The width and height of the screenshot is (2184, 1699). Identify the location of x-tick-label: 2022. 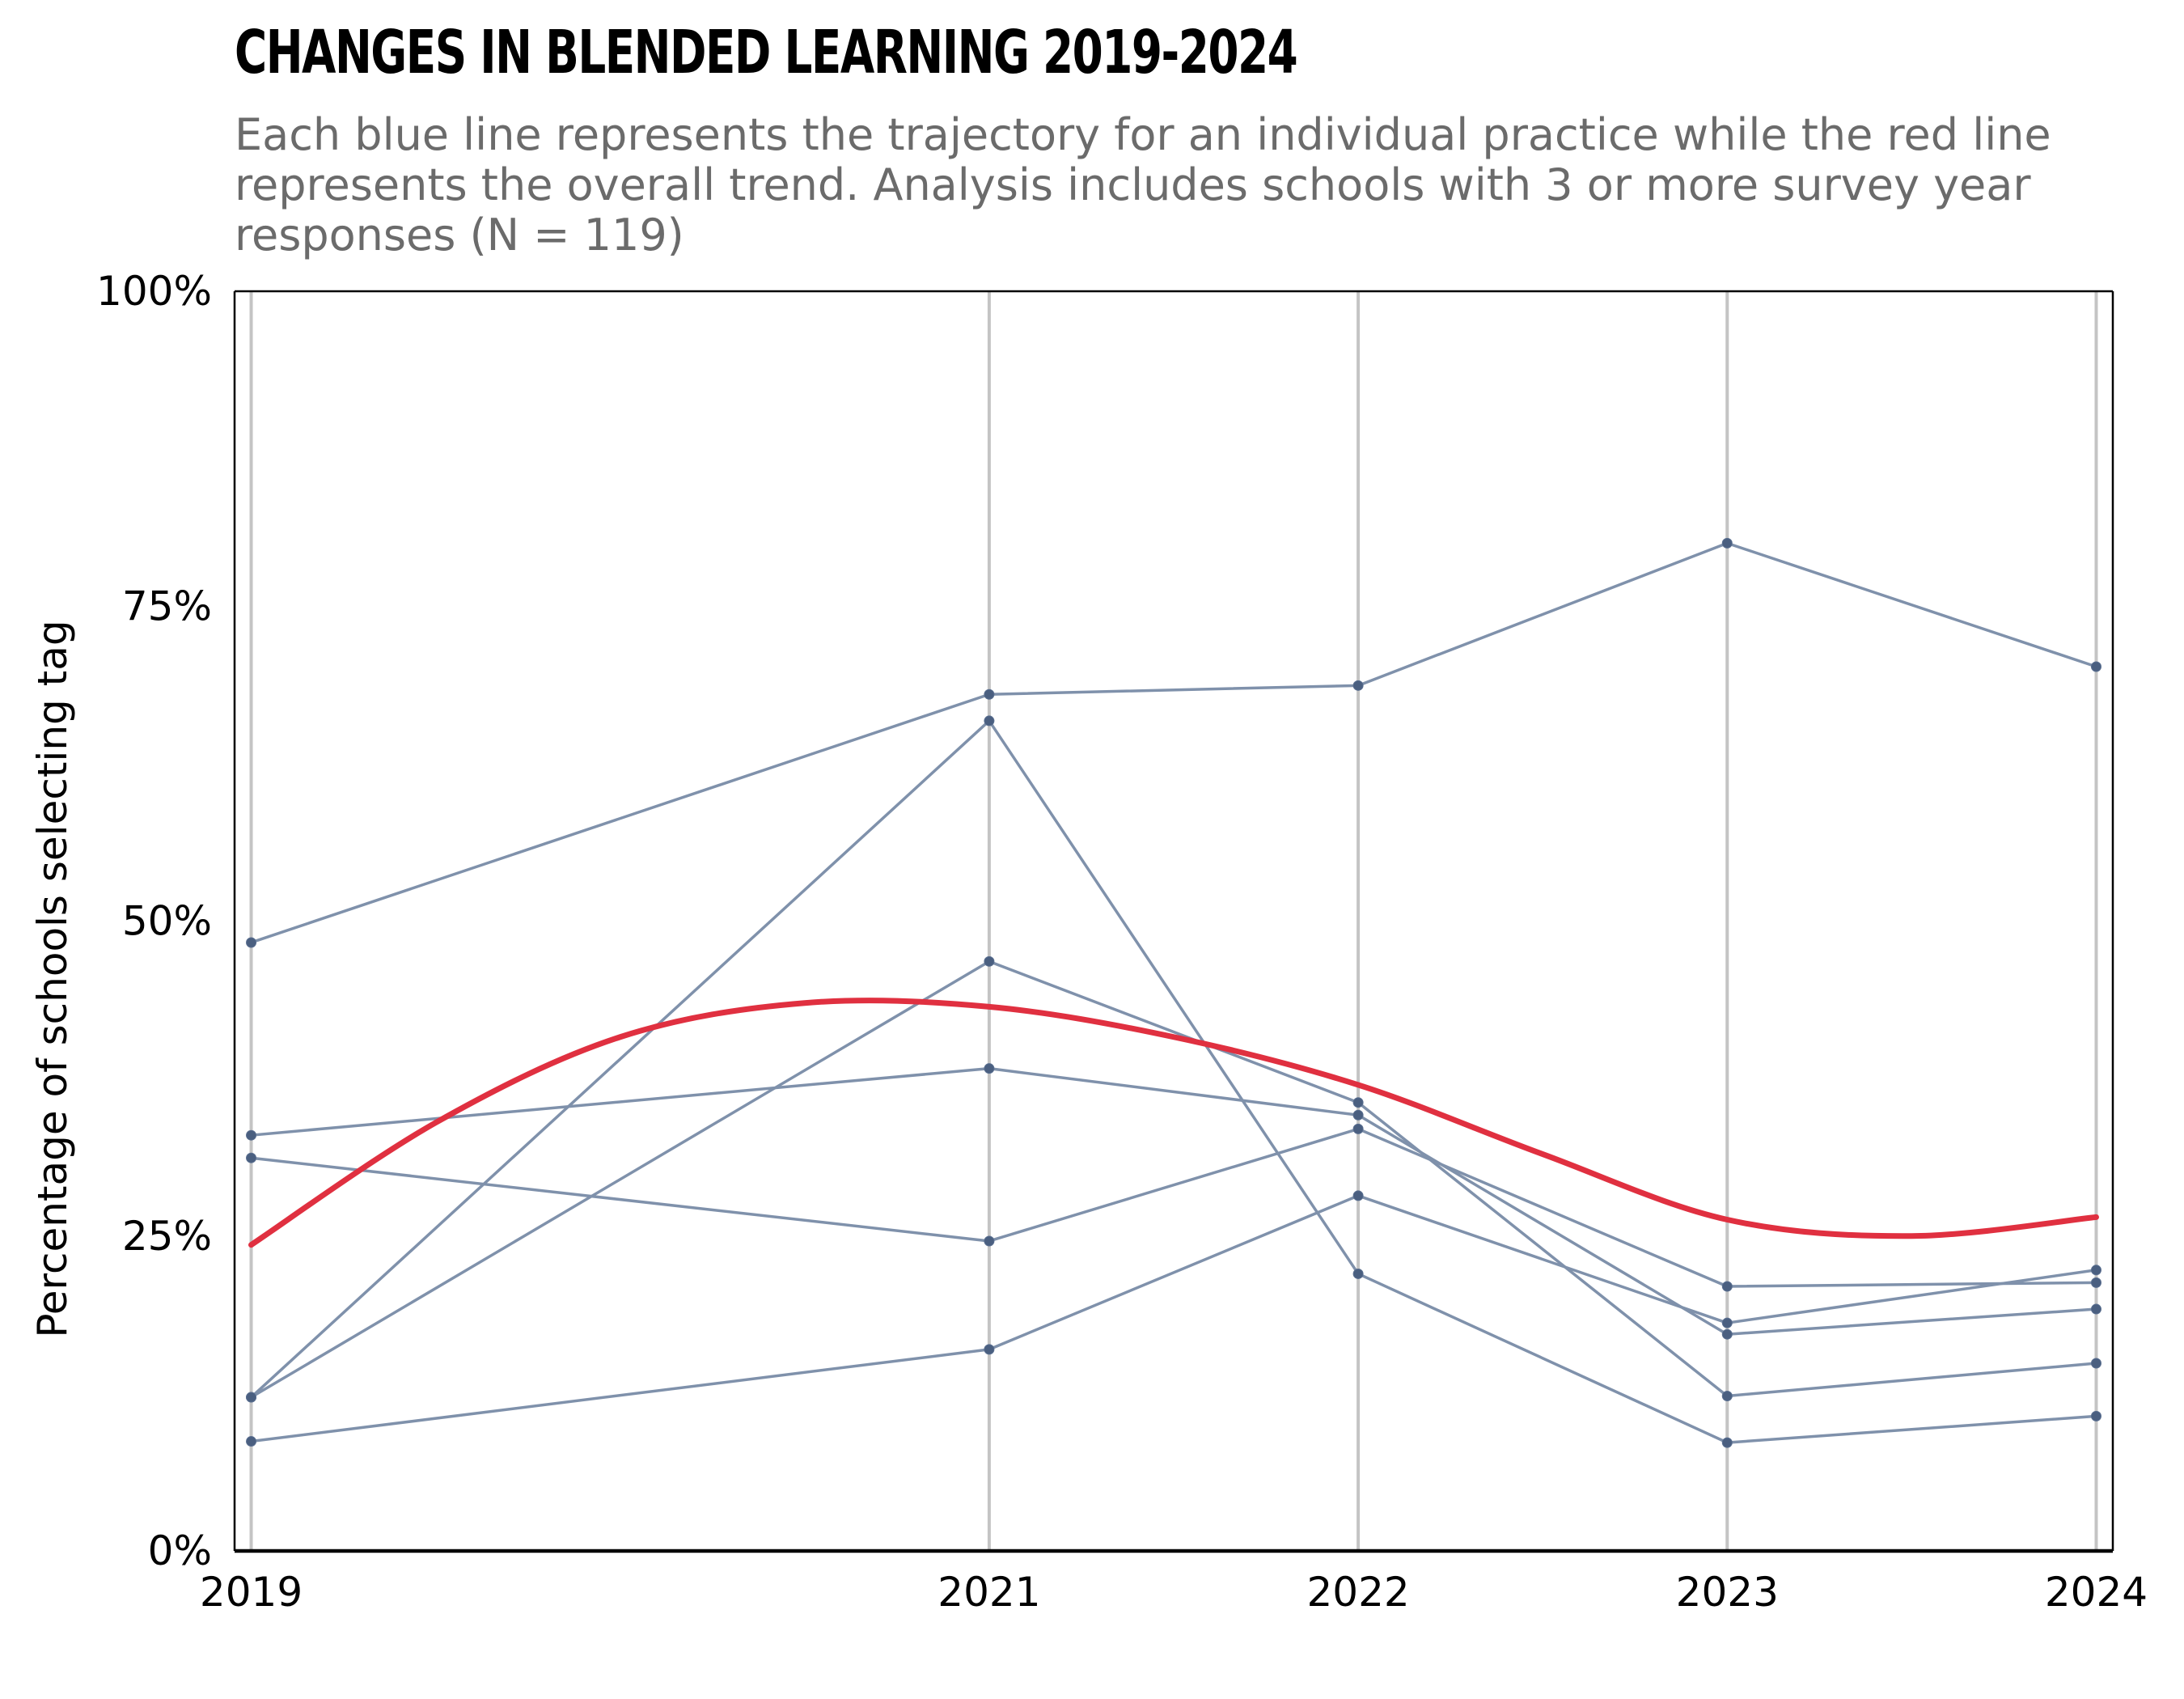
(1357, 1592).